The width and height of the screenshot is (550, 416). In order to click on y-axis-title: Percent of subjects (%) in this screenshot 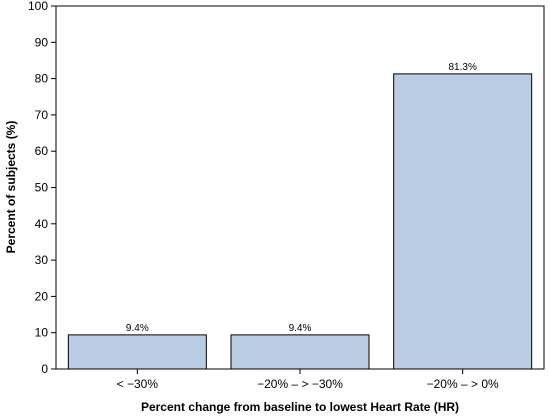, I will do `click(11, 187)`.